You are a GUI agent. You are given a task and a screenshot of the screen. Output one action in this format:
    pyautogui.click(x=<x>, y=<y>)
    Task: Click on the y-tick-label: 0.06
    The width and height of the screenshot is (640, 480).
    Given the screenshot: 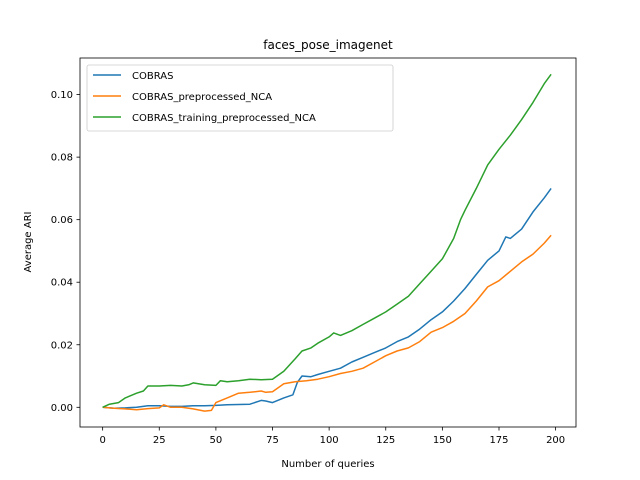 What is the action you would take?
    pyautogui.click(x=62, y=220)
    